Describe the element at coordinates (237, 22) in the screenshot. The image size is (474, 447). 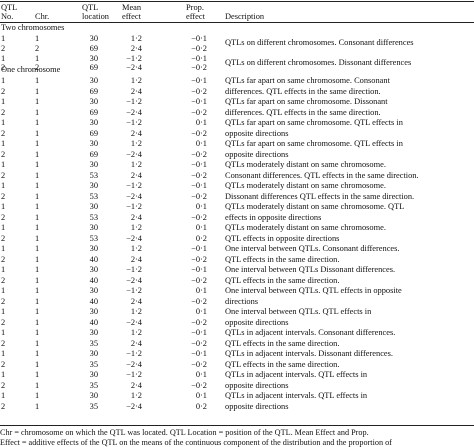
I see `header-rule` at that location.